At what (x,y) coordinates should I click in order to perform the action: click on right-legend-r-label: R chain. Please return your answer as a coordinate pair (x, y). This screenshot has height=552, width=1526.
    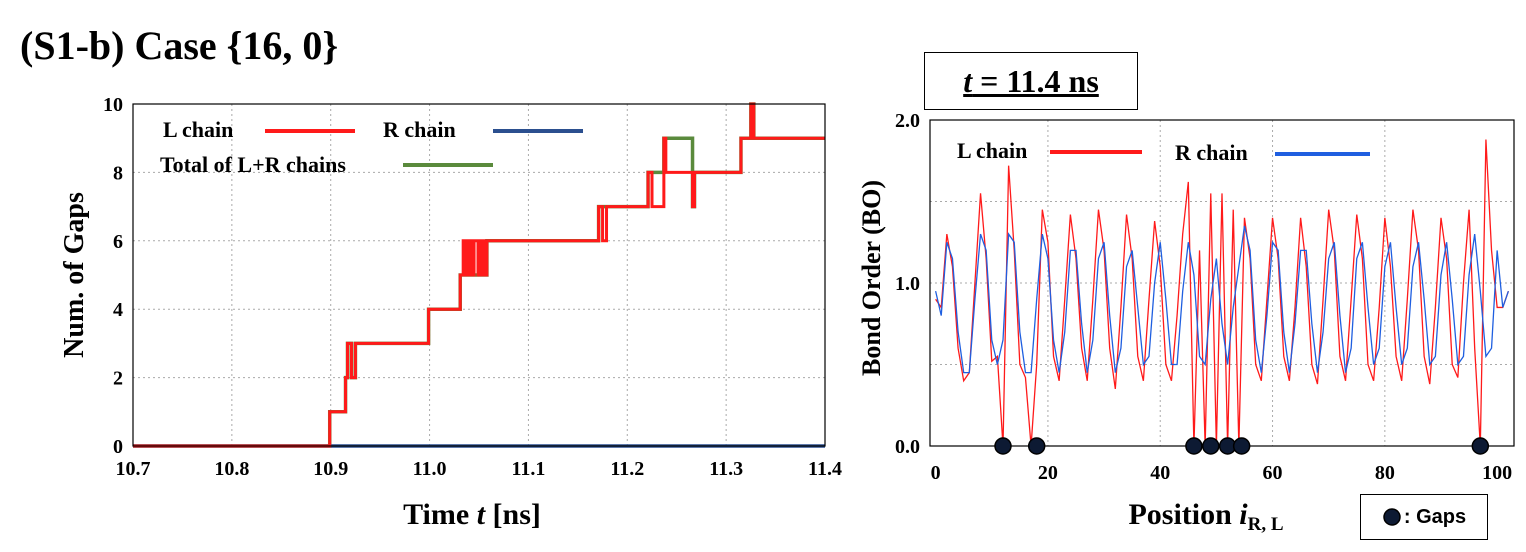
    Looking at the image, I should click on (1211, 152).